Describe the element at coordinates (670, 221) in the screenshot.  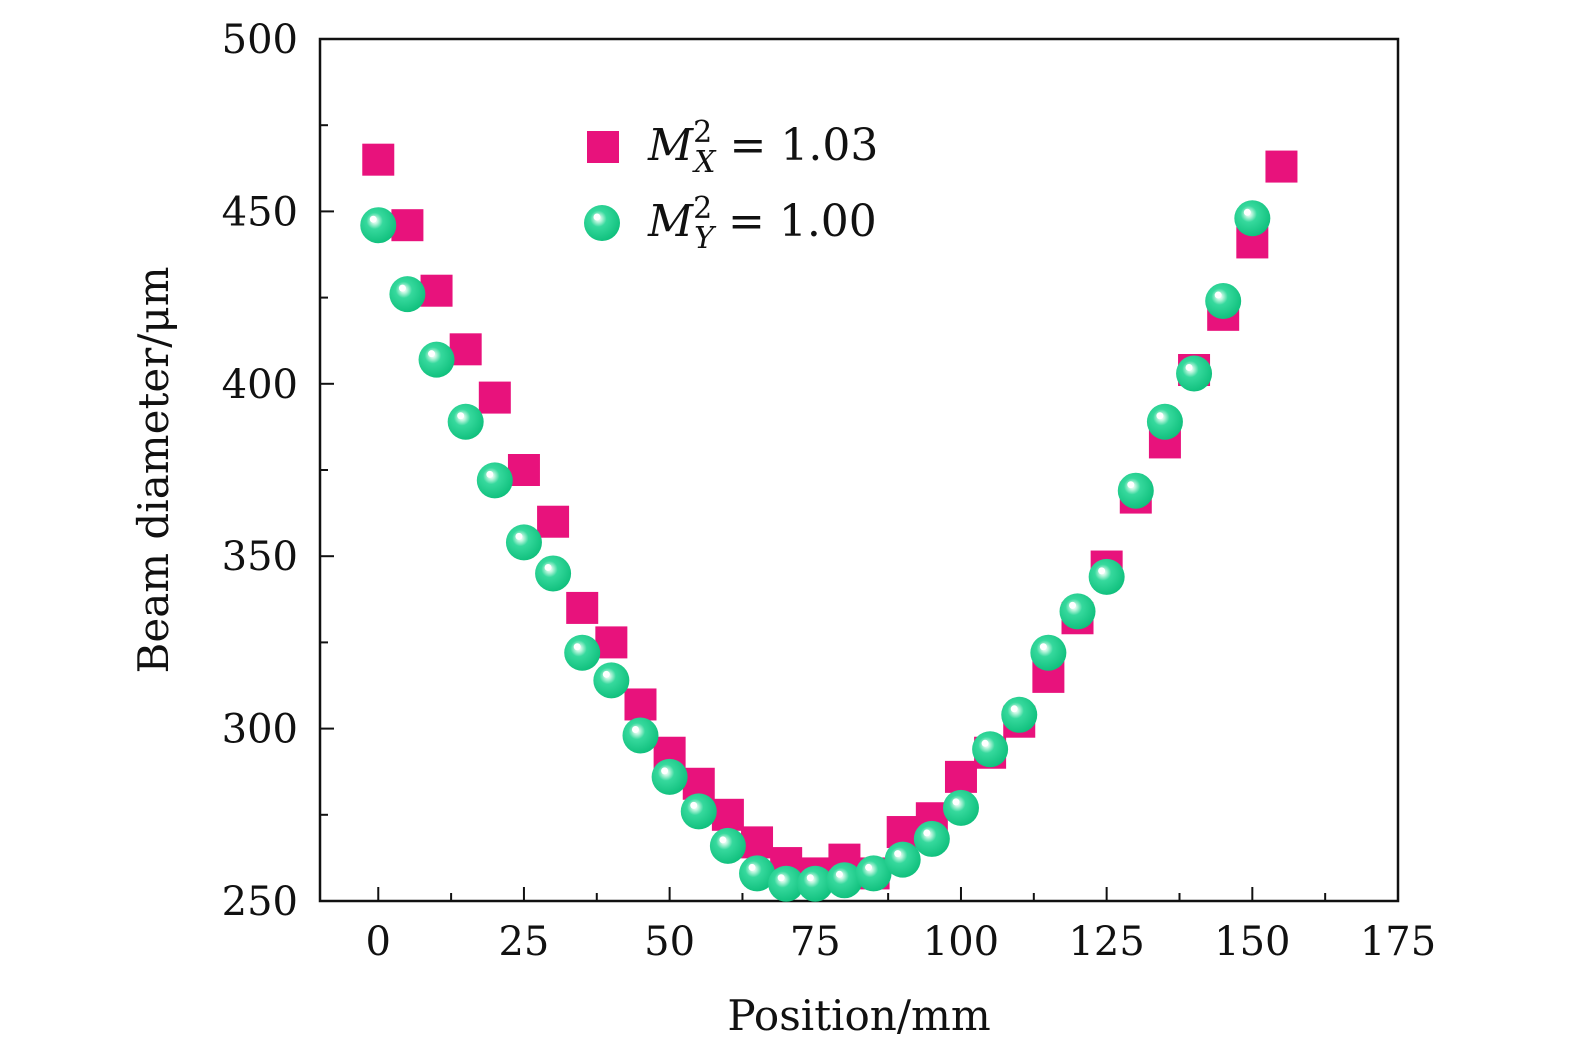
I see `legend-my-var: M` at that location.